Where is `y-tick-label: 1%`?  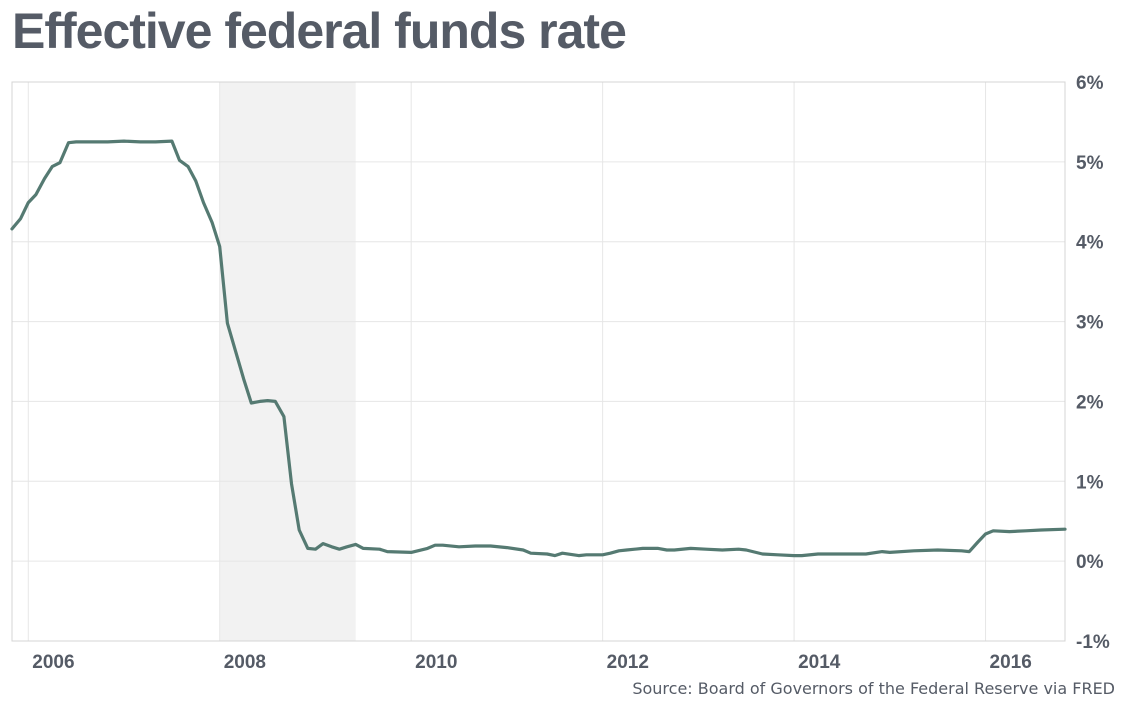 y-tick-label: 1% is located at coordinates (1090, 482).